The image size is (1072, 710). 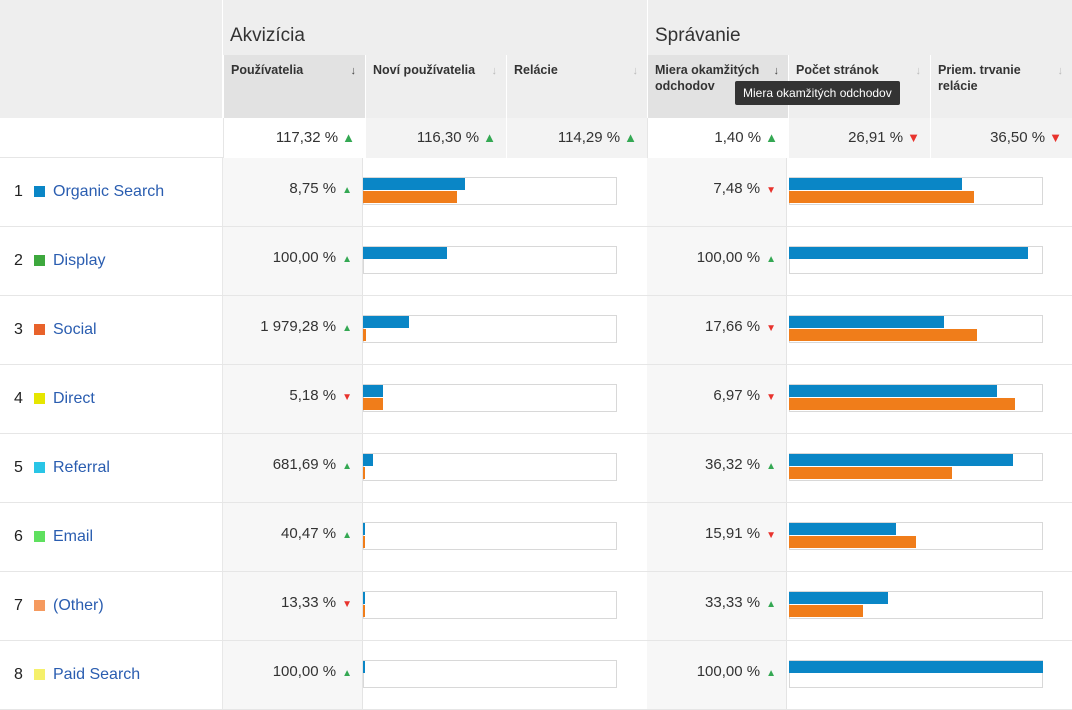 I want to click on users-change-cell: 8,75 % ▲, so click(x=293, y=192).